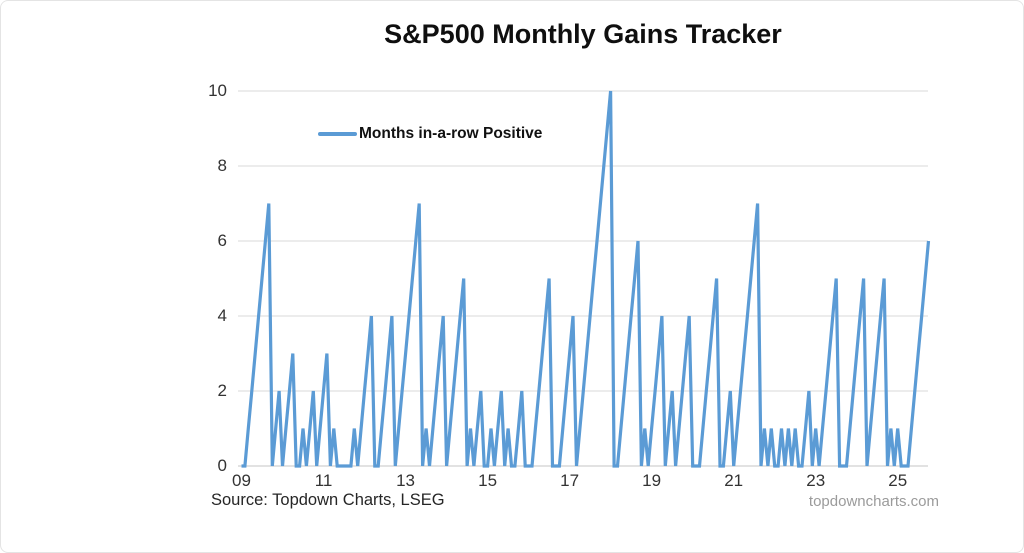 Image resolution: width=1024 pixels, height=553 pixels. Describe the element at coordinates (337, 134) in the screenshot. I see `legend-line-swatch` at that location.